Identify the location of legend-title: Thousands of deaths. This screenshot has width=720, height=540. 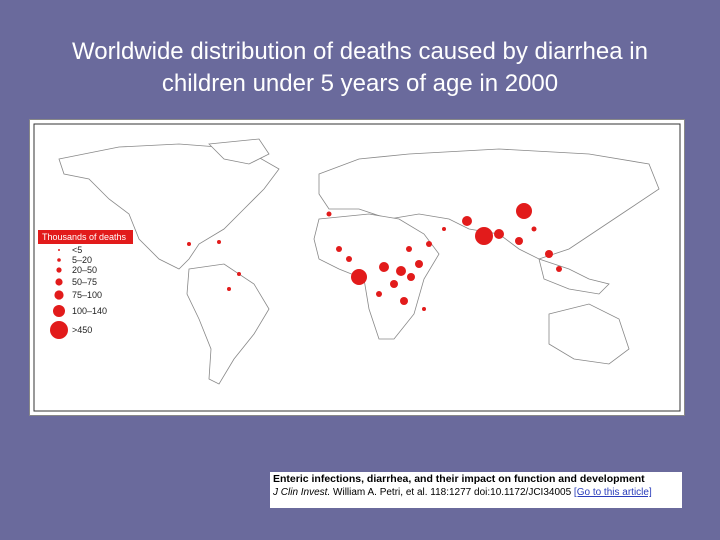
(84, 237).